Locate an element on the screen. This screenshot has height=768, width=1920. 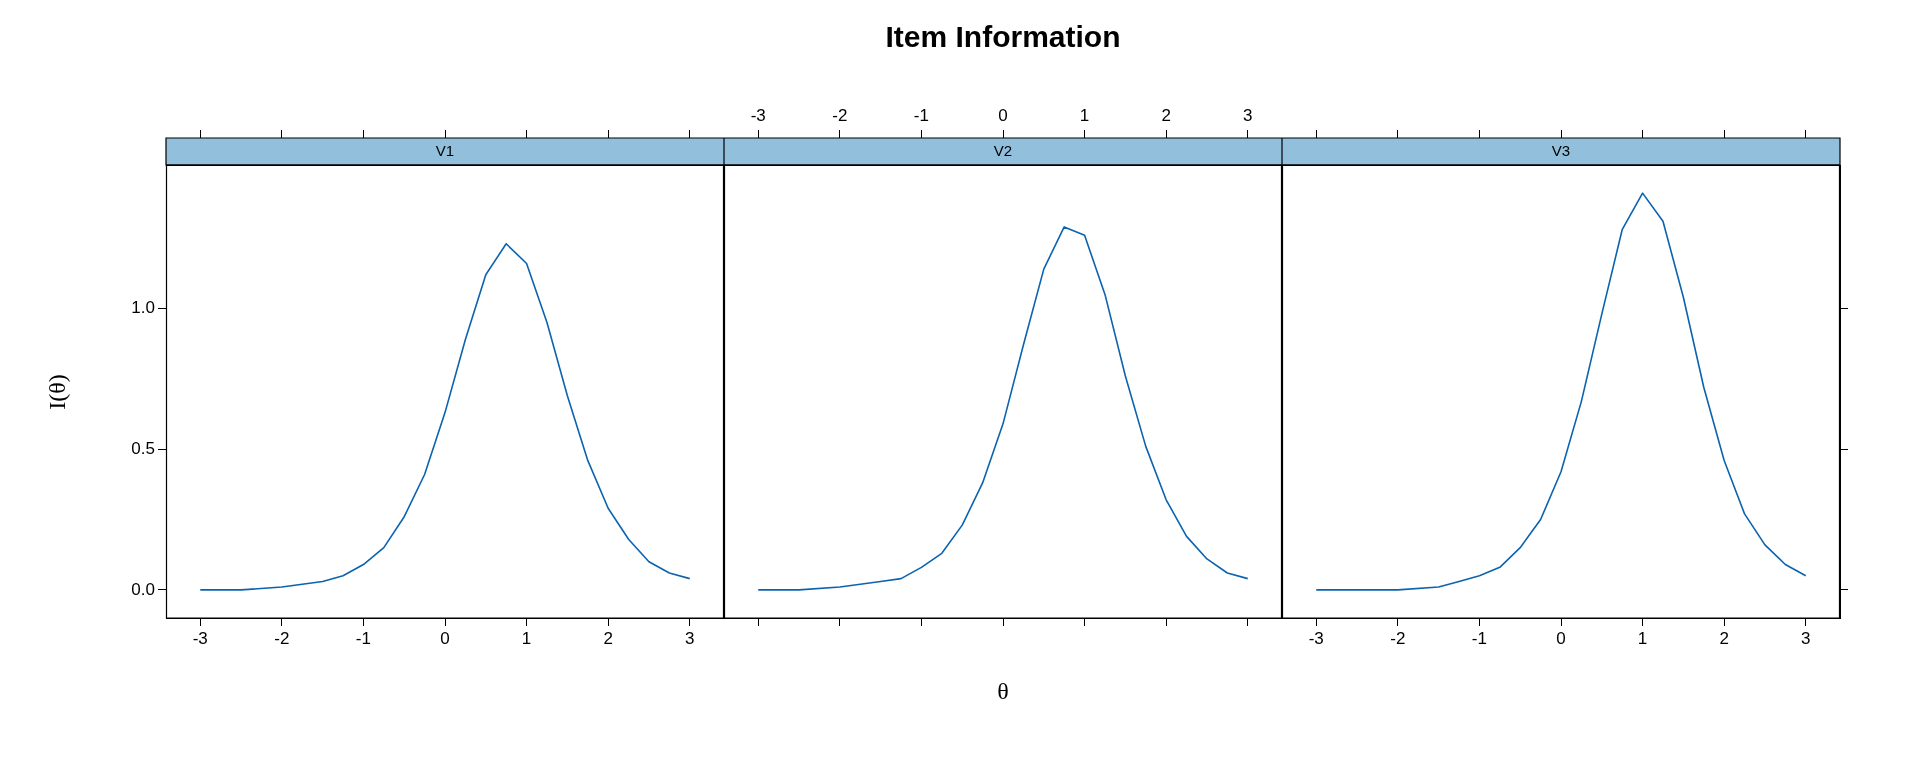
chart-subtitle: V1 is located at coordinates (445, 150).